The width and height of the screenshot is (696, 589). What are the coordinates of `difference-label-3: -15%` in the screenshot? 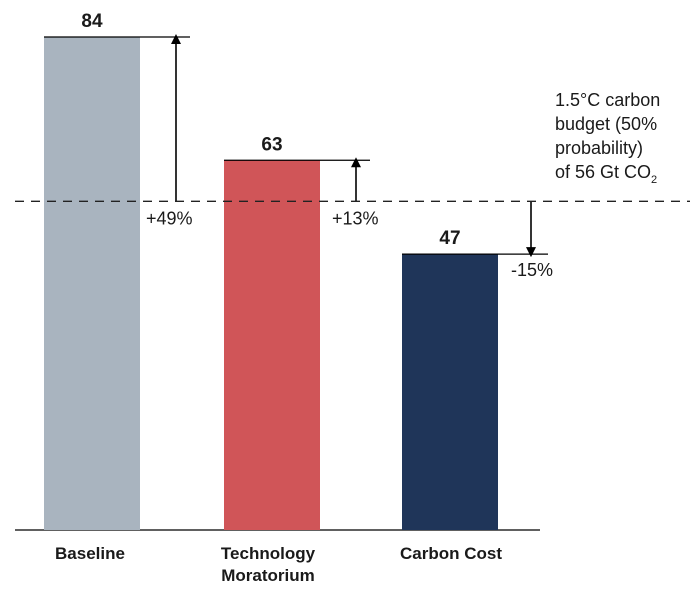 It's located at (532, 270).